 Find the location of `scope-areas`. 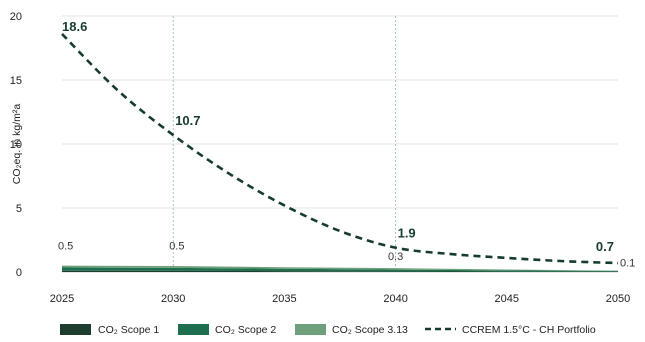

scope-areas is located at coordinates (340, 268).